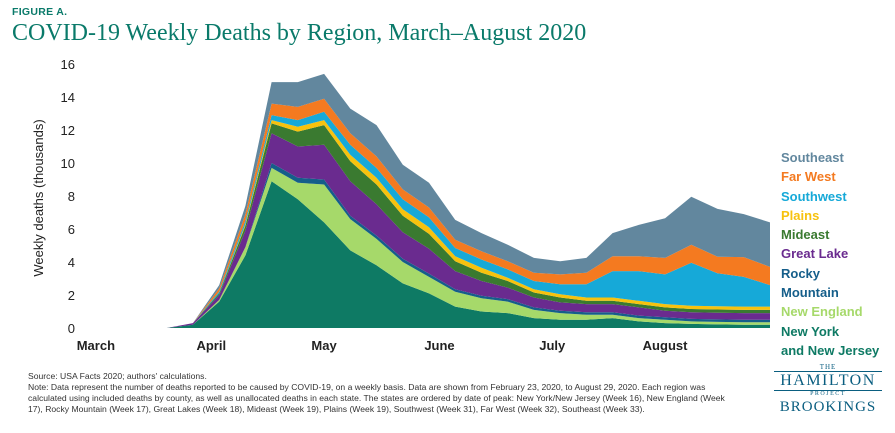 The width and height of the screenshot is (895, 433). I want to click on legend-entry: Plains, so click(800, 215).